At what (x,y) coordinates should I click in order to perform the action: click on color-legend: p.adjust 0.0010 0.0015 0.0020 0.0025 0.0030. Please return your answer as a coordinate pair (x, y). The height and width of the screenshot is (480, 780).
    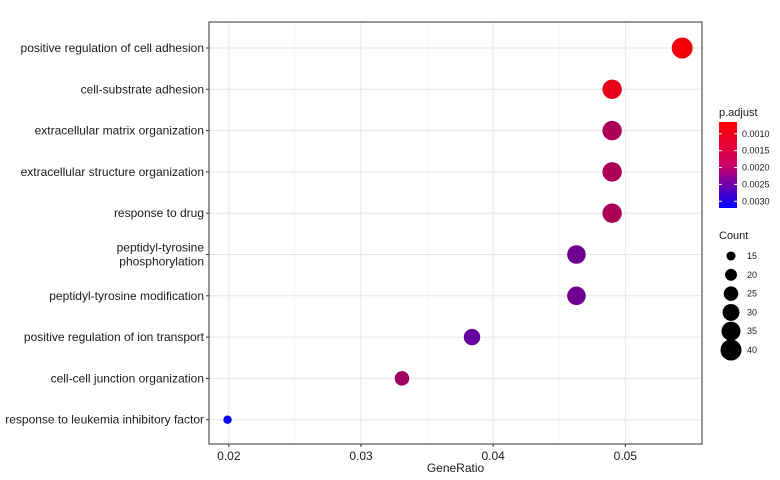
    Looking at the image, I should click on (744, 157).